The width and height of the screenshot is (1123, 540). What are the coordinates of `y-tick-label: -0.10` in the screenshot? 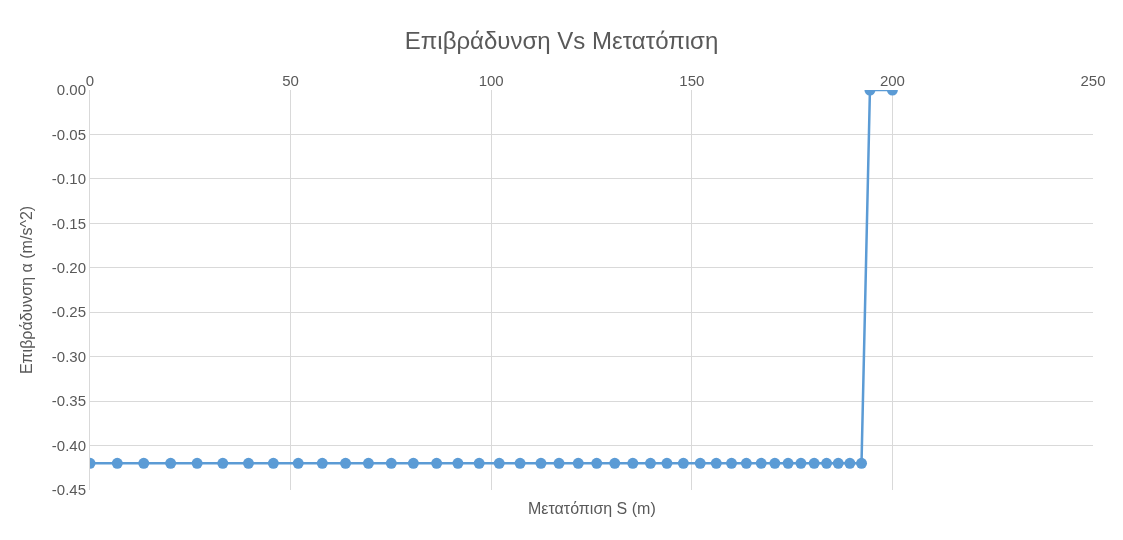 It's located at (68, 179).